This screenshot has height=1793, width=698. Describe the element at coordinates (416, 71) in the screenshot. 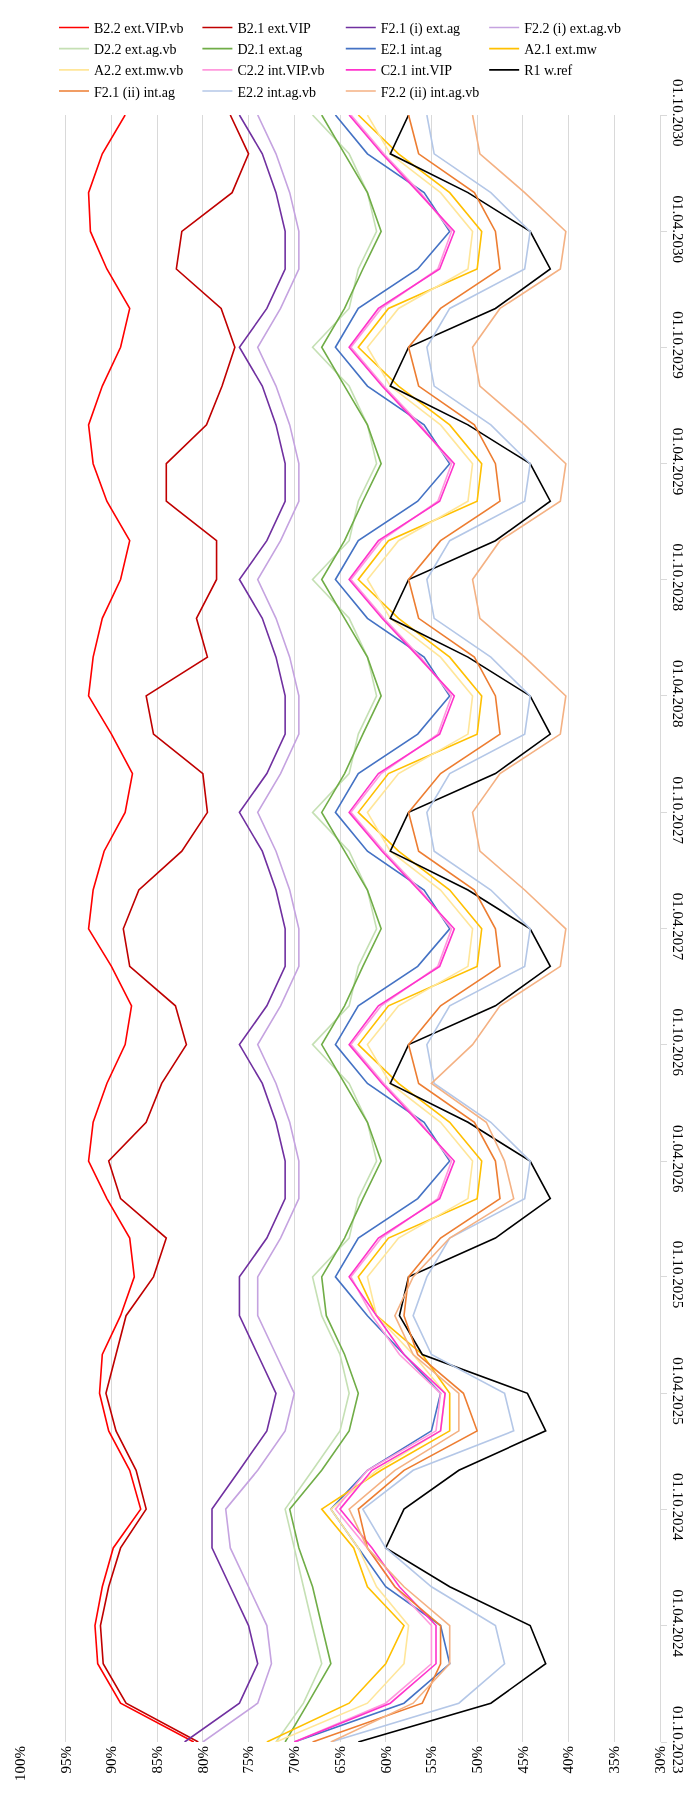

I see `legend-label: C2.1 int.VIP` at that location.